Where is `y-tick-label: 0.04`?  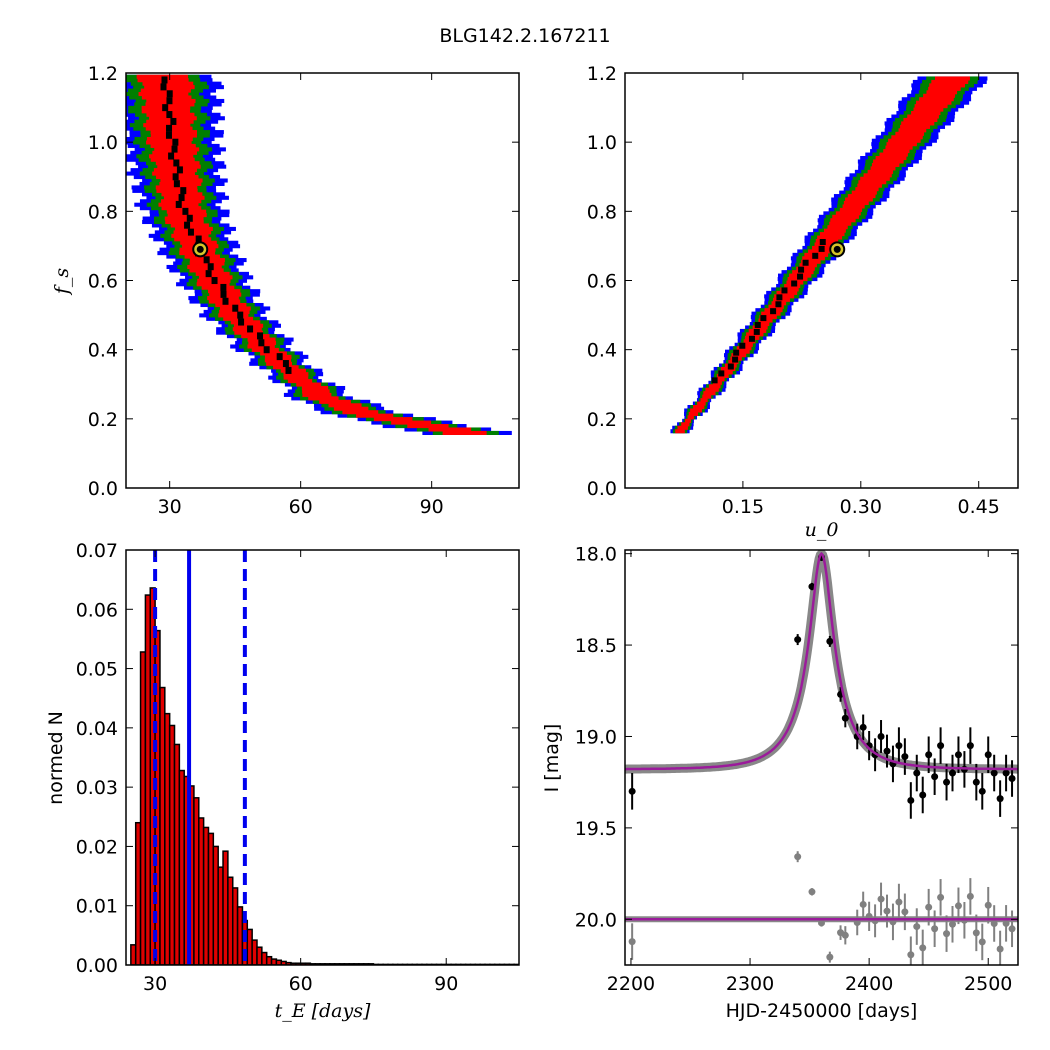 y-tick-label: 0.04 is located at coordinates (97, 729).